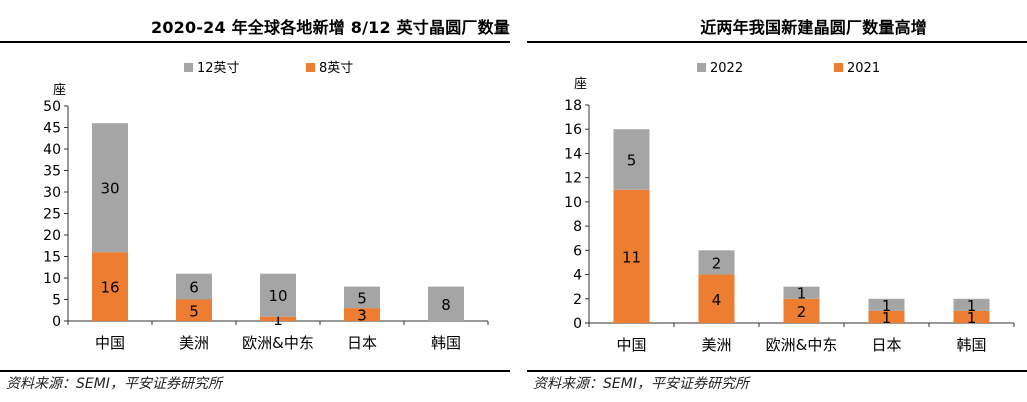 This screenshot has width=1027, height=402. Describe the element at coordinates (336, 68) in the screenshot. I see `legend-label-1: 8英寸` at that location.